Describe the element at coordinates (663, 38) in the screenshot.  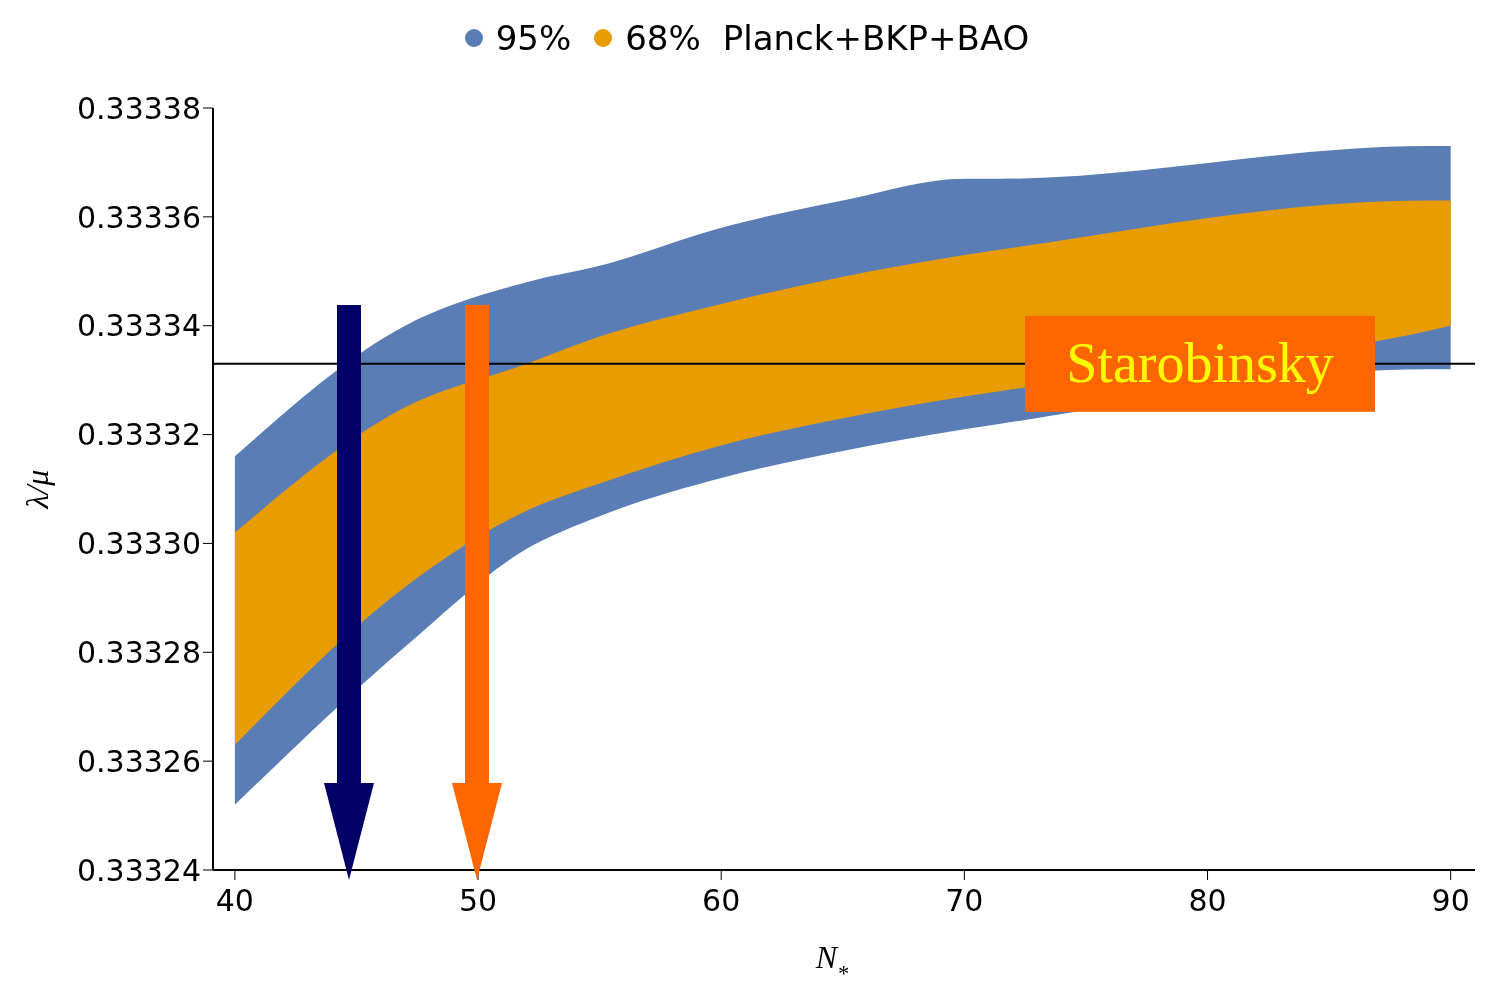
I see `legend-label: 68%` at that location.